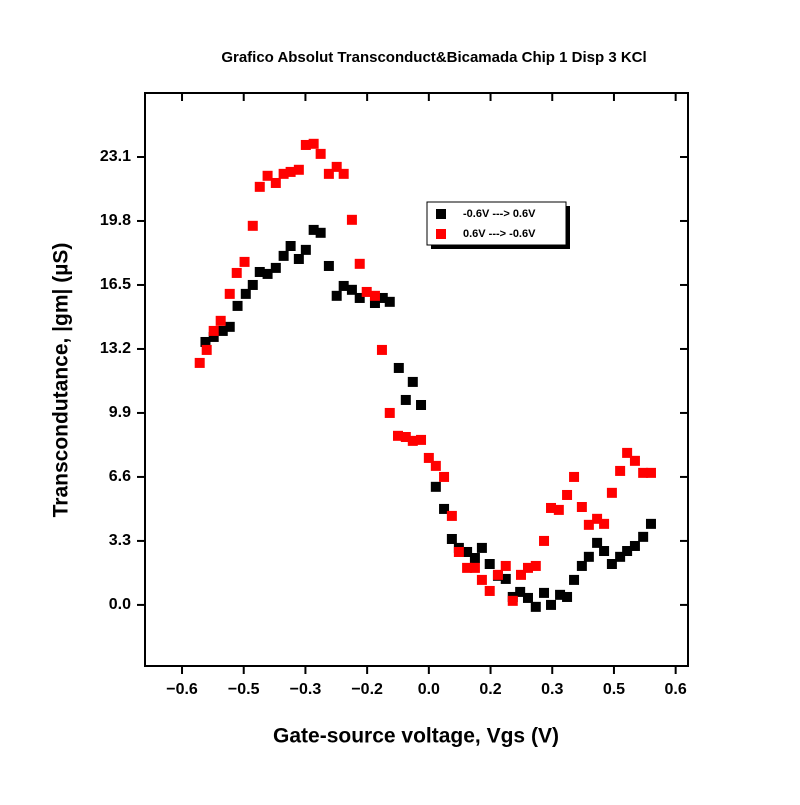 The height and width of the screenshot is (805, 800). I want to click on y-tick-label: 16.5, so click(115, 284).